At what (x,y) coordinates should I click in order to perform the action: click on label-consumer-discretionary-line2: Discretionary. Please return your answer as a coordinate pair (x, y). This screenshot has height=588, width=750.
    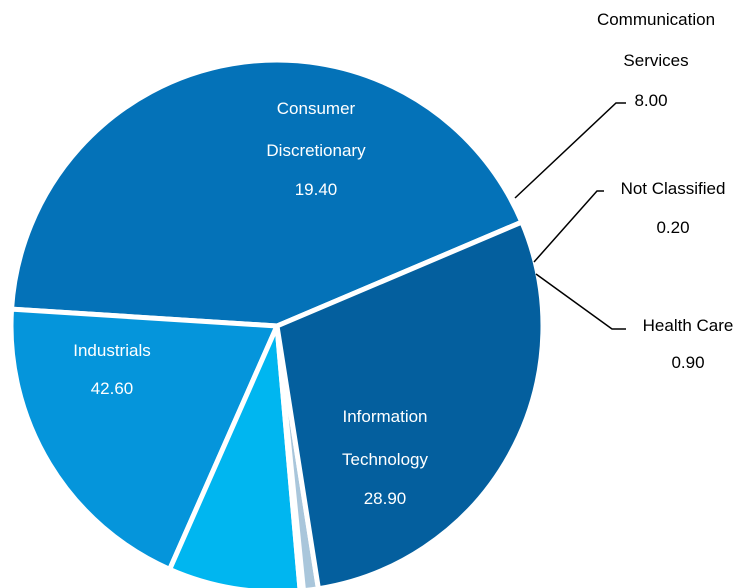
    Looking at the image, I should click on (316, 150).